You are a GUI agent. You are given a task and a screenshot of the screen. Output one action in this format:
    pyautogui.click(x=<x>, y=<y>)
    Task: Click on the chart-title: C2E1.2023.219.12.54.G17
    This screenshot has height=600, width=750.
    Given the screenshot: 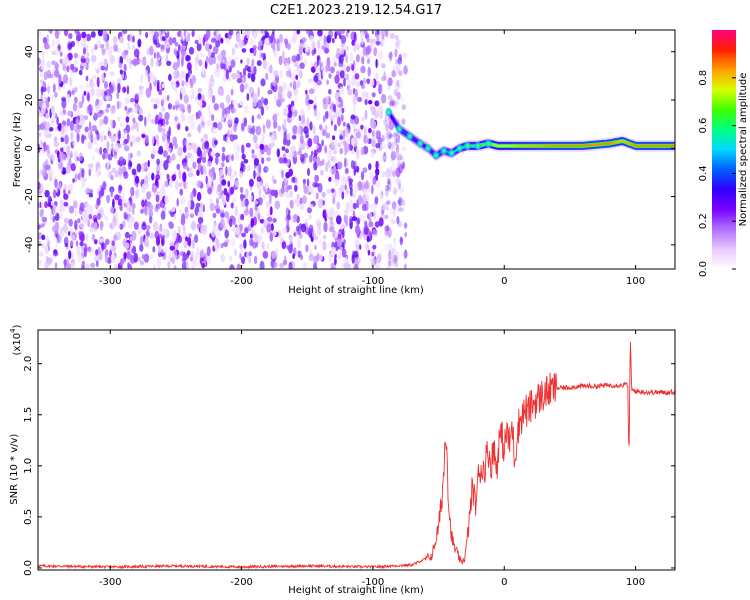 What is the action you would take?
    pyautogui.click(x=356, y=10)
    